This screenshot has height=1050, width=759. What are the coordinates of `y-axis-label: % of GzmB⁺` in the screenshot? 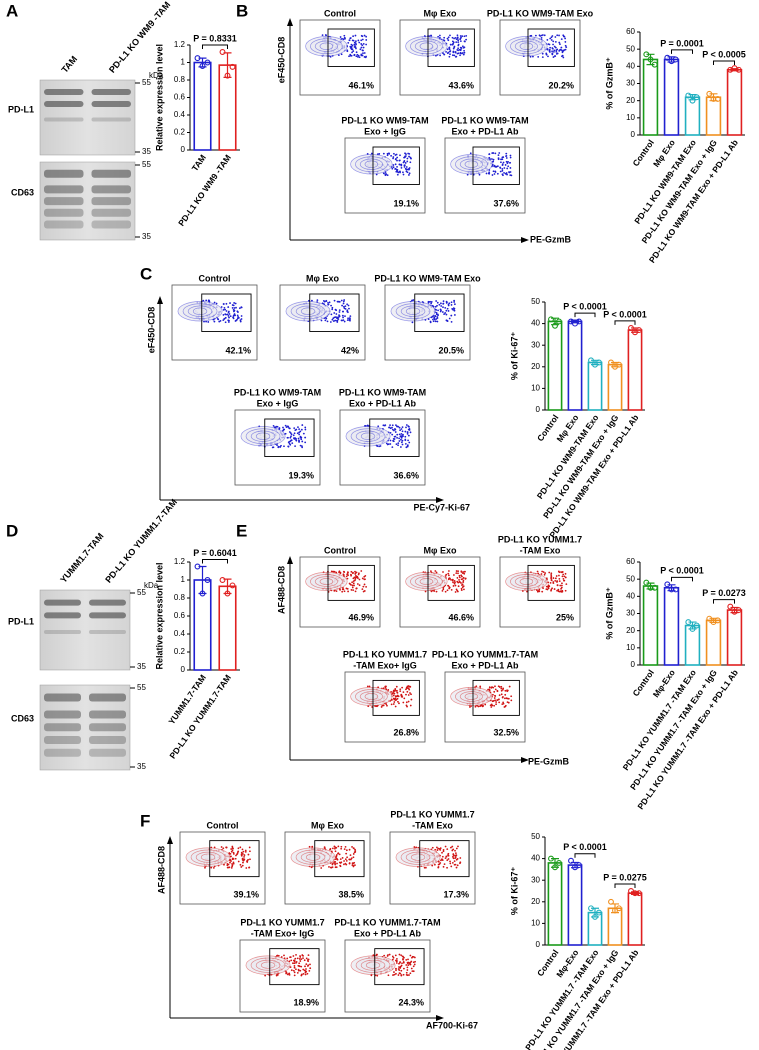 It's located at (609, 83).